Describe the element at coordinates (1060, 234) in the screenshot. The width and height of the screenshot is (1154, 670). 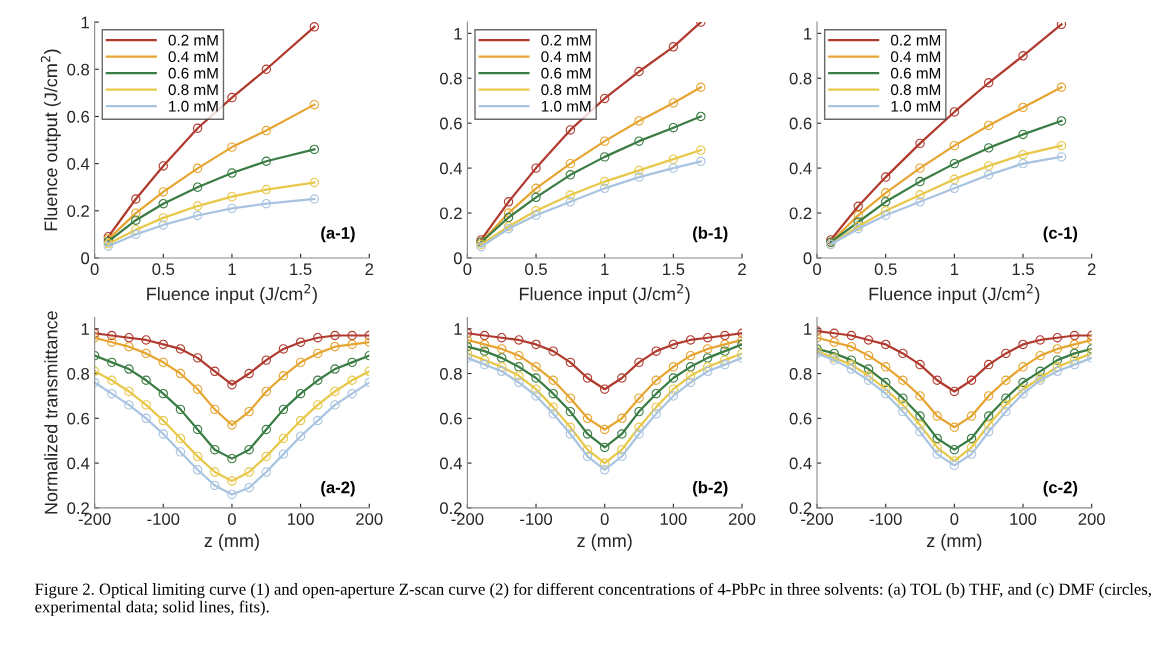
I see `annotation: (c-1)` at that location.